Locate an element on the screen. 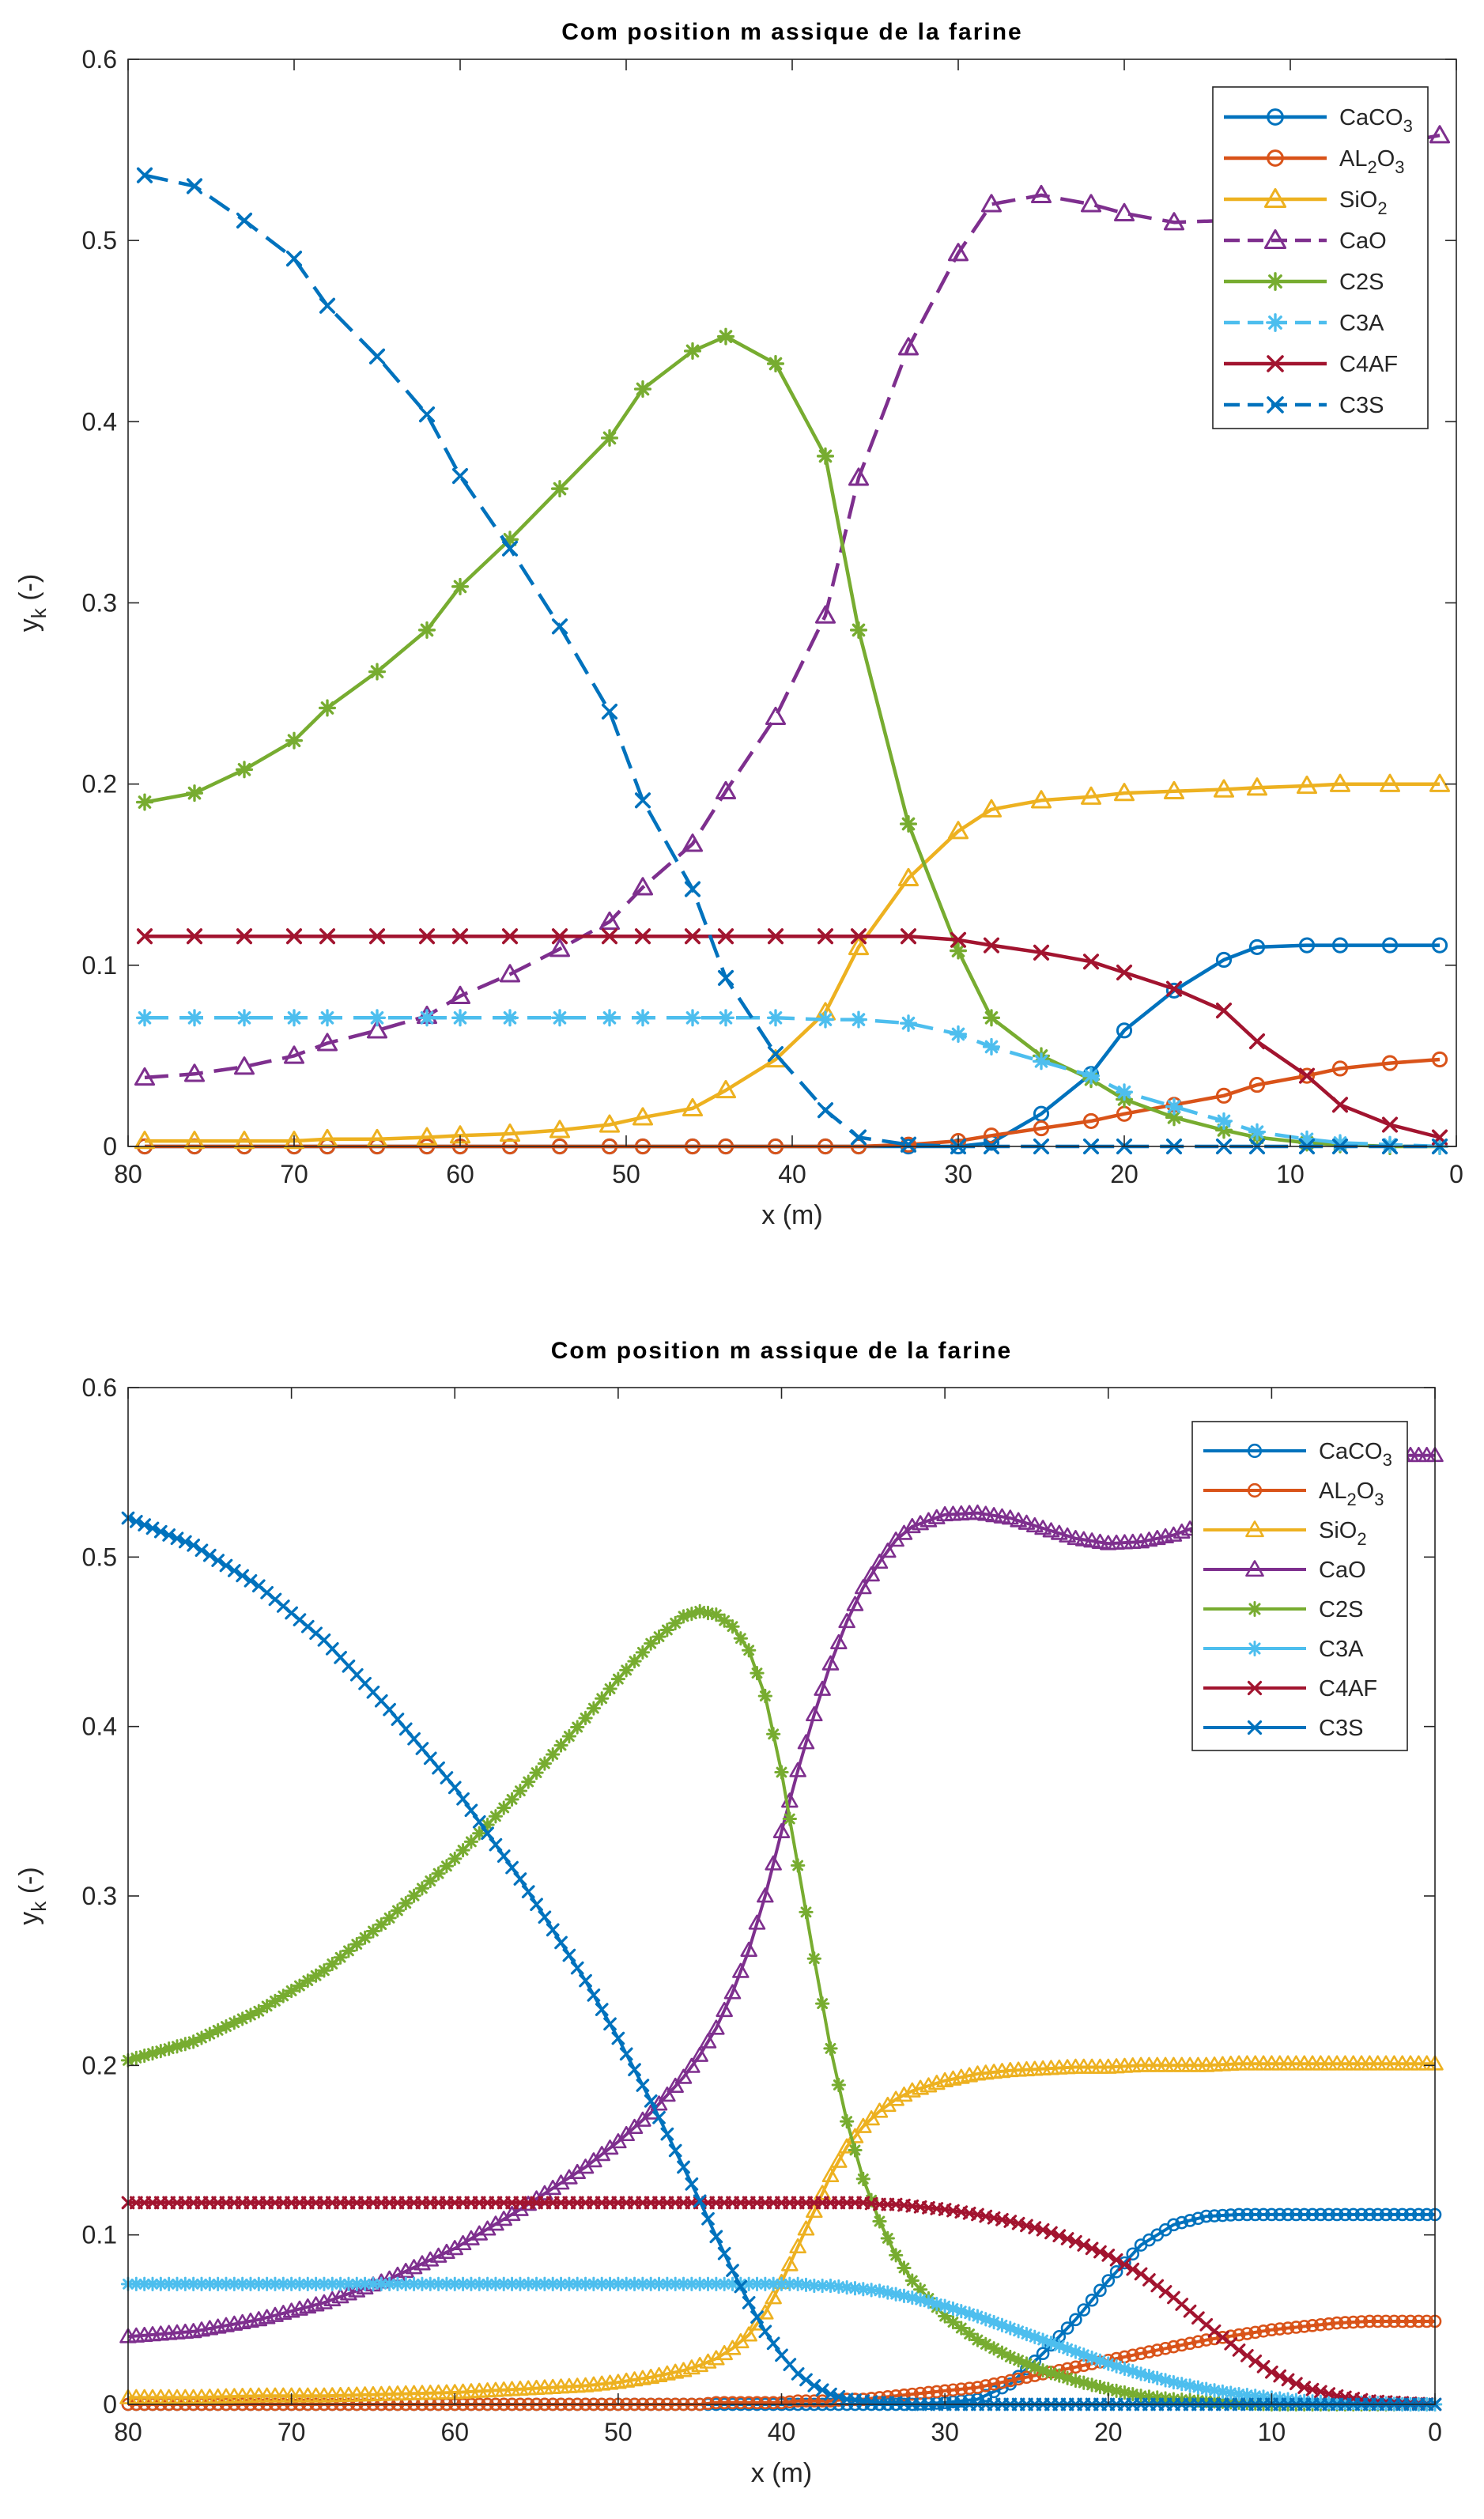 The height and width of the screenshot is (2519, 1484). chart-bottom-x-tick-label-3: 50 is located at coordinates (618, 2432).